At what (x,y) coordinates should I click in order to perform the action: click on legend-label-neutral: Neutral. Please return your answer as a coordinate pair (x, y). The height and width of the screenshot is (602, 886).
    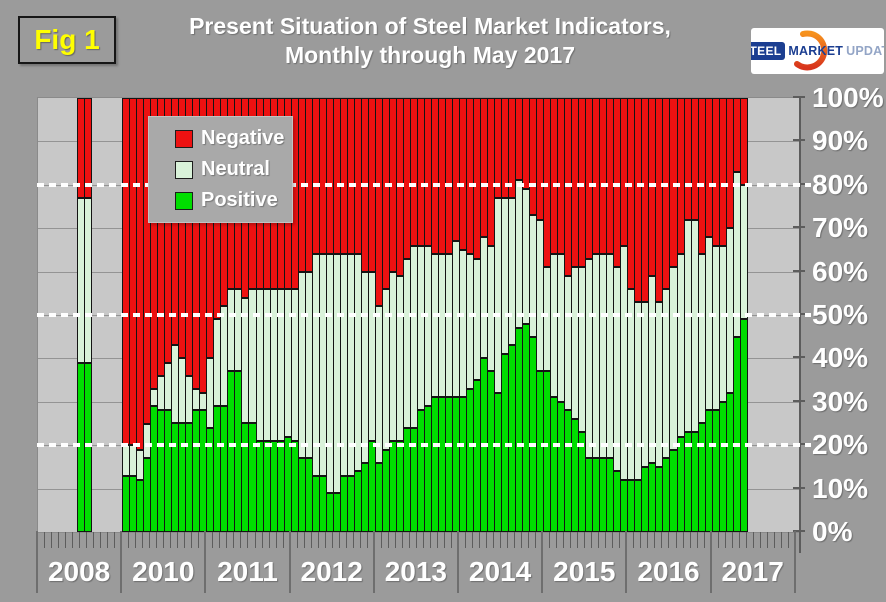
    Looking at the image, I should click on (235, 169).